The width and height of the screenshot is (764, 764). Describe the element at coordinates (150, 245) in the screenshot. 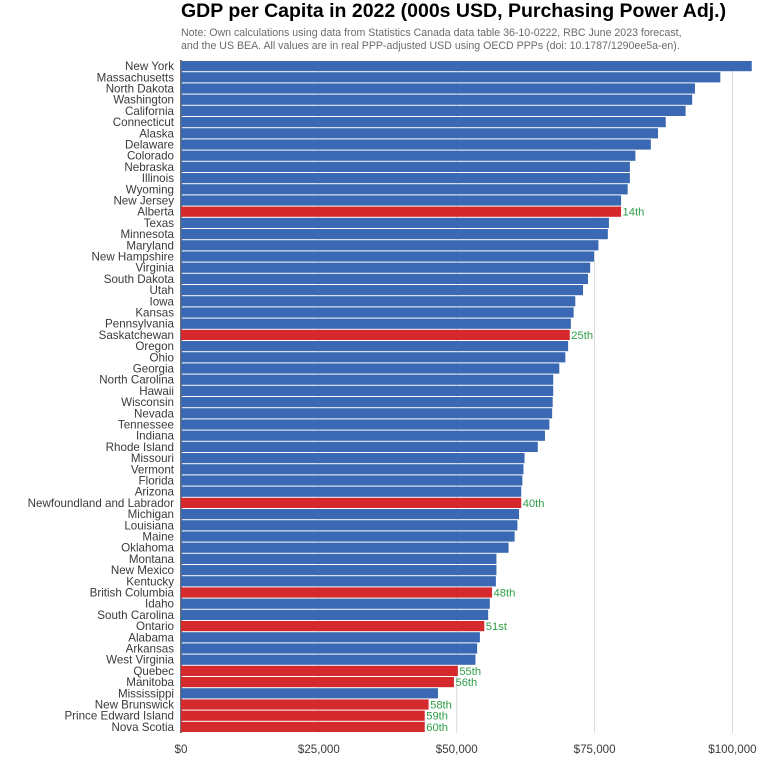

I see `category-label: Maryland` at that location.